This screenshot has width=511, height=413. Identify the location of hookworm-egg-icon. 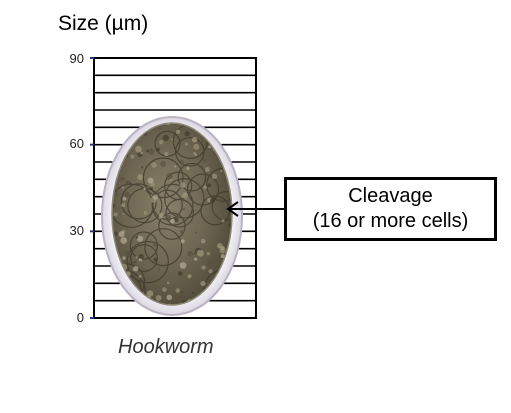
(172, 216).